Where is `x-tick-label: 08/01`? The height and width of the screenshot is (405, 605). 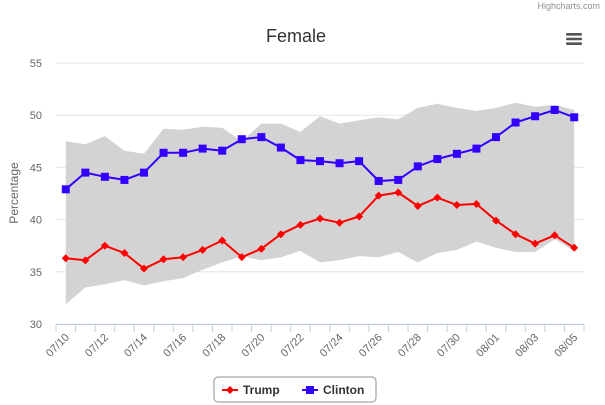 x-tick-label: 08/01 is located at coordinates (488, 346).